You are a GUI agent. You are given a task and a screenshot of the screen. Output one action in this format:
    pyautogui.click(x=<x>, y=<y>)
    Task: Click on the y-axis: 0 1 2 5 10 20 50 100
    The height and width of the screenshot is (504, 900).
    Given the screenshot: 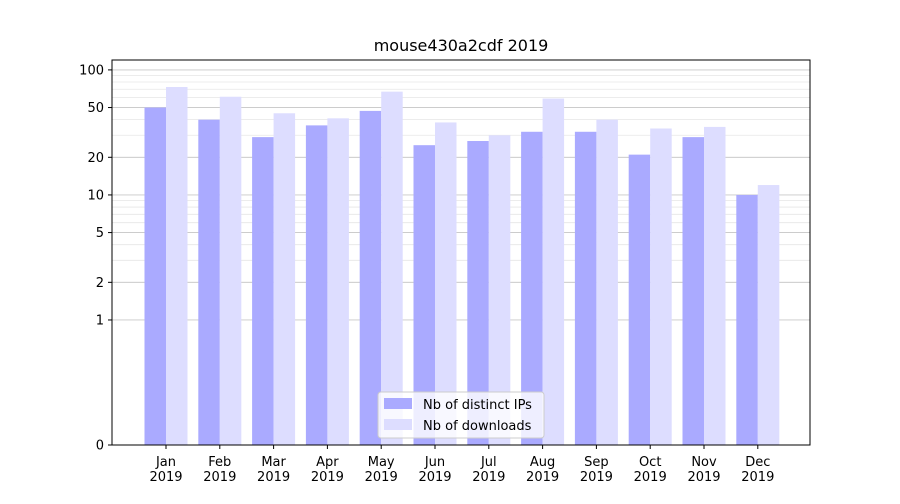 What is the action you would take?
    pyautogui.click(x=95, y=258)
    